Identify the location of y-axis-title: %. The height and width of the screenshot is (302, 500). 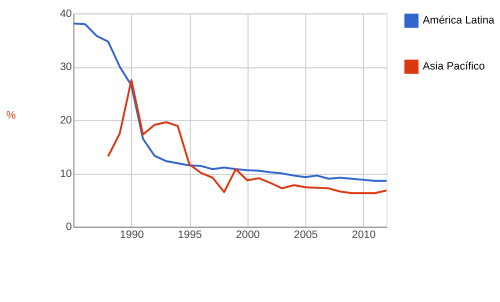
(11, 116).